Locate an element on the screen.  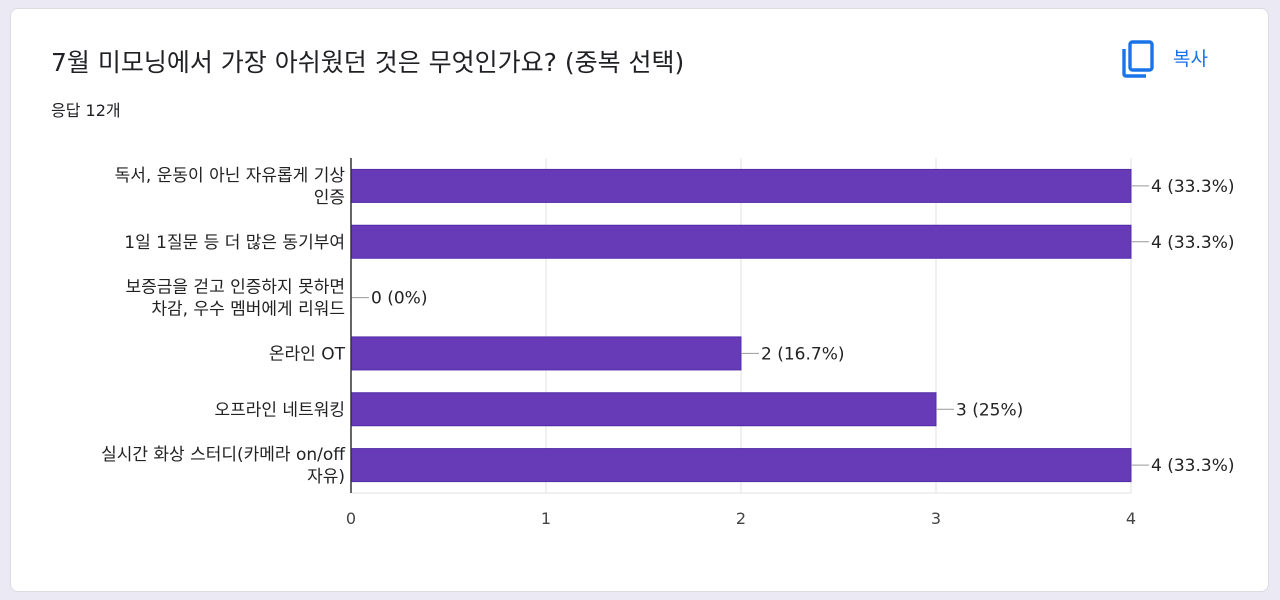
category-label: 1일 1질문 등 더 많은 동기부여 is located at coordinates (234, 243).